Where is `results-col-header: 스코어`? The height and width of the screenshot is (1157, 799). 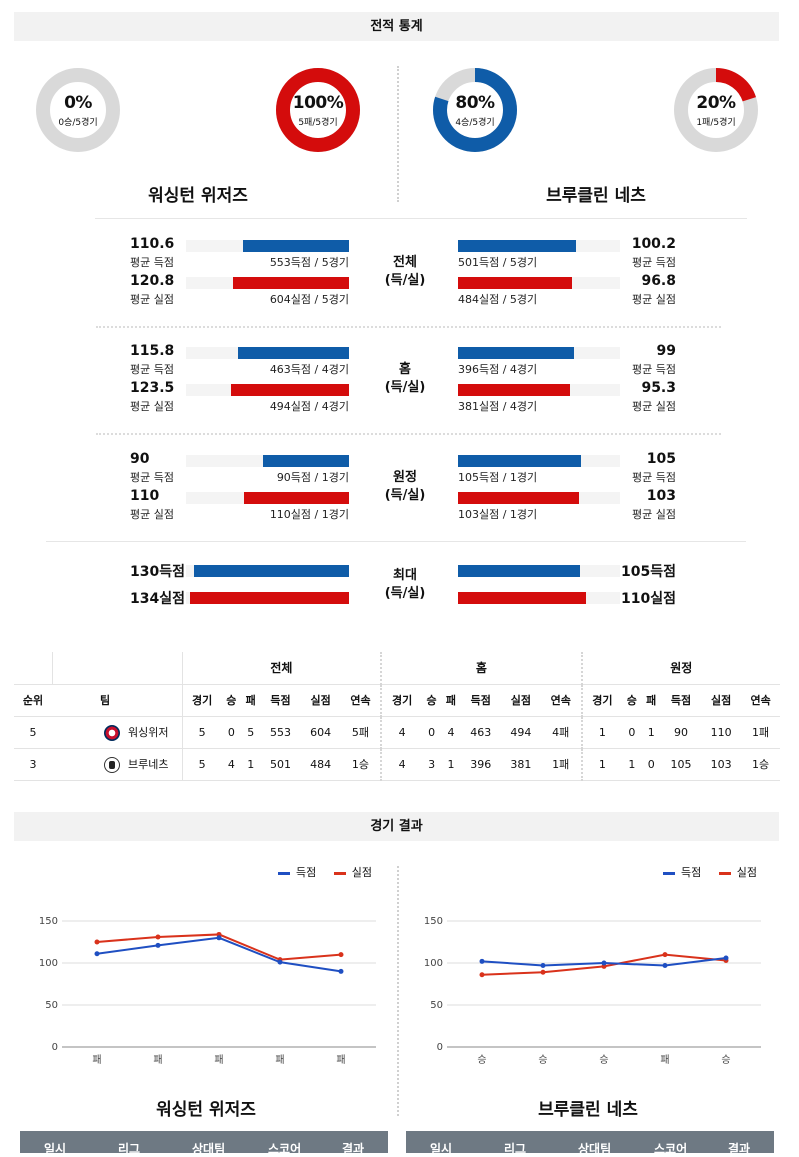
results-col-header: 스코어 is located at coordinates (671, 1149).